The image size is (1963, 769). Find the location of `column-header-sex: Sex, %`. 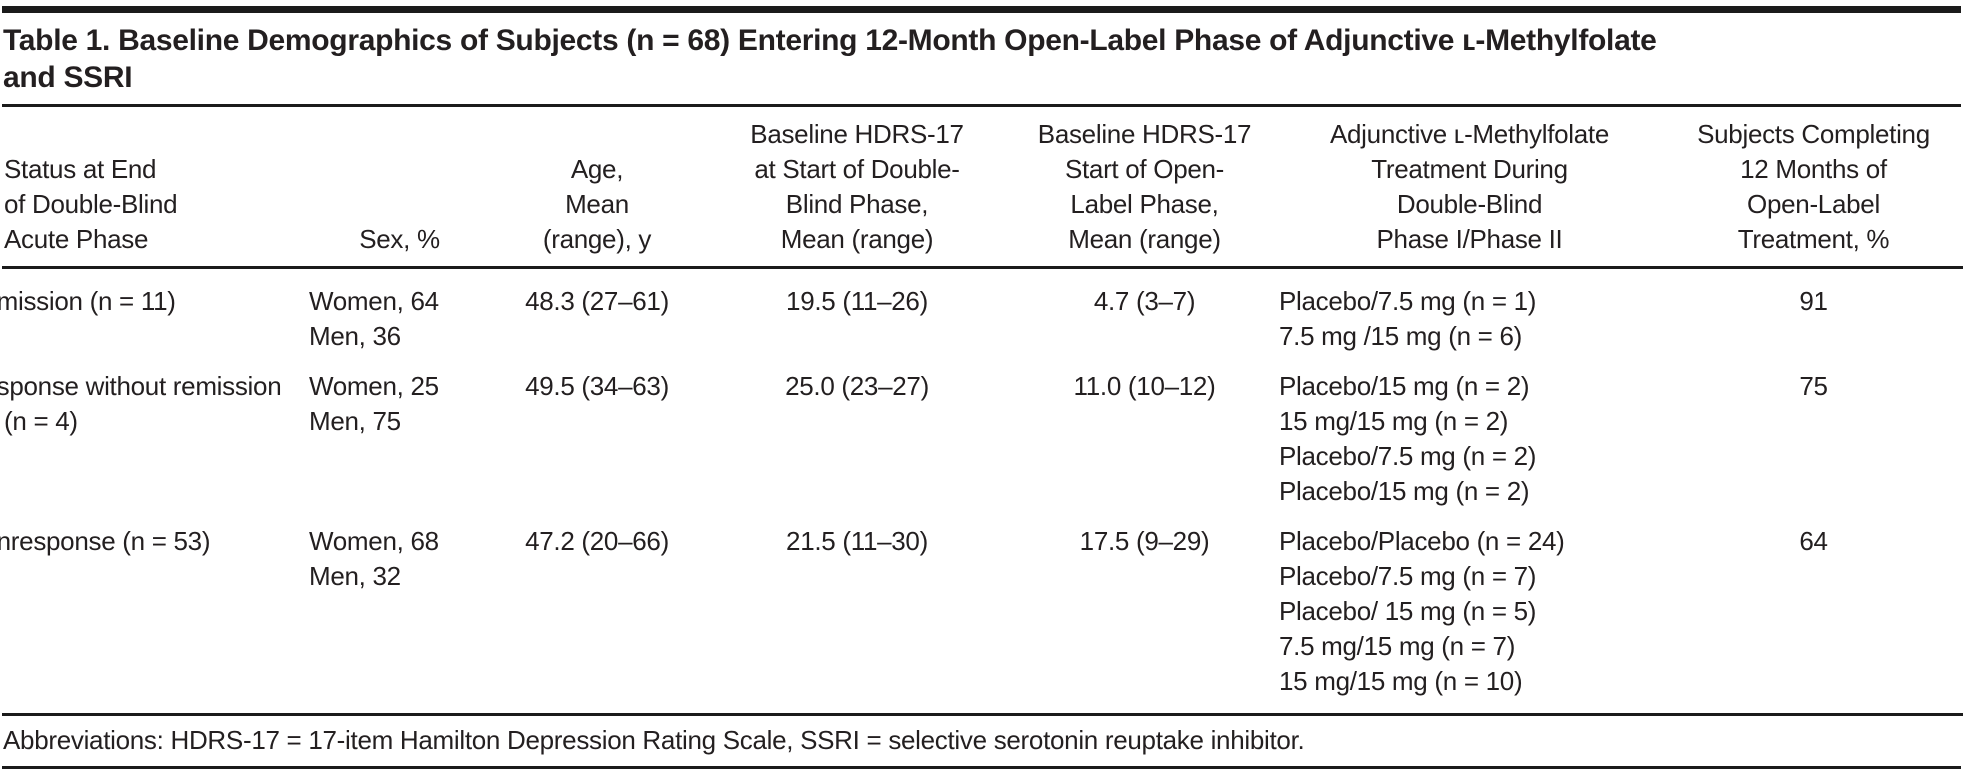

column-header-sex: Sex, % is located at coordinates (399, 239).